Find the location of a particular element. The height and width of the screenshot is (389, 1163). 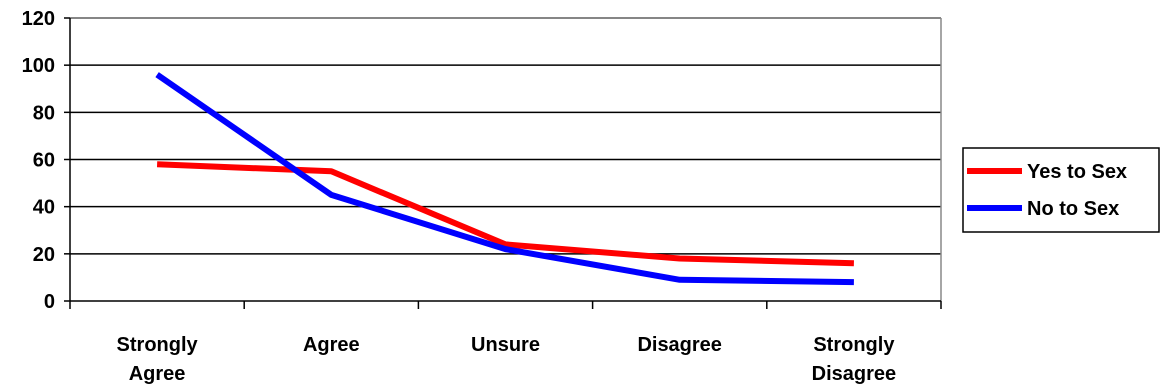

x-tick-label: Strongly Disagree is located at coordinates (854, 359).